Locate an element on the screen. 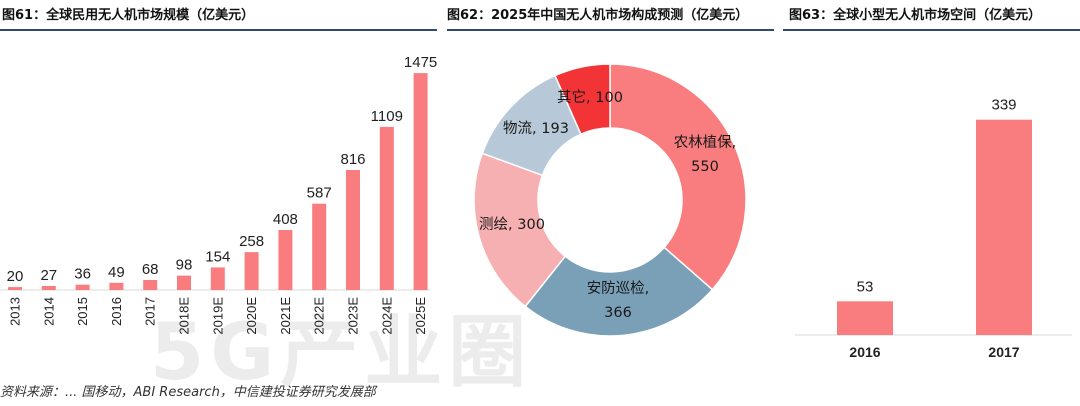 This screenshot has height=406, width=1080. fig62-slice-value: 550 is located at coordinates (705, 167).